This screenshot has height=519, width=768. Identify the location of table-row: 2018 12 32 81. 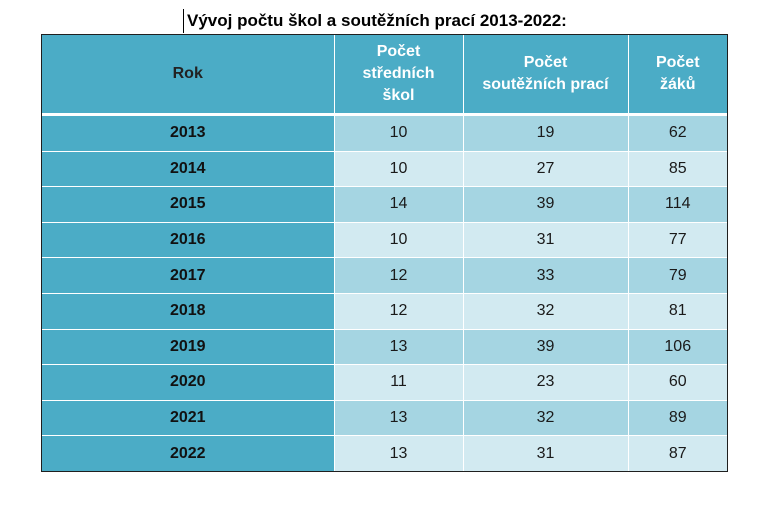
(384, 311).